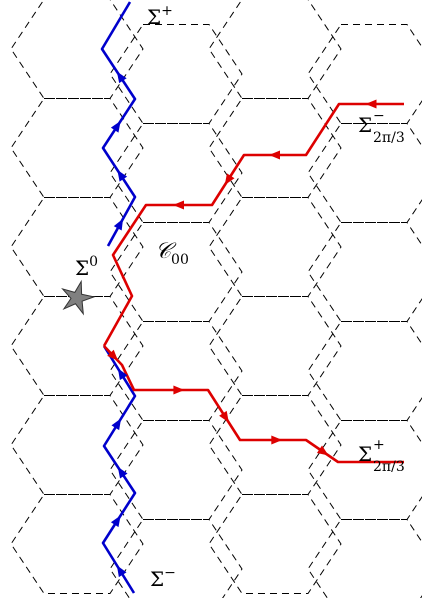  What do you see at coordinates (160, 16) in the screenshot?
I see `label-sigma-plus: Σ+` at bounding box center [160, 16].